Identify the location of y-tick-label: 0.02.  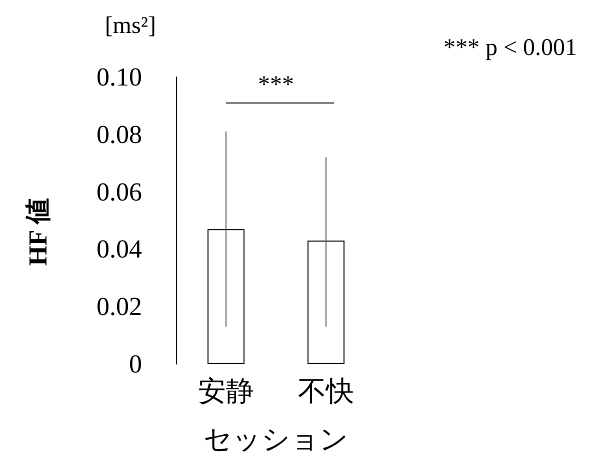
(119, 307).